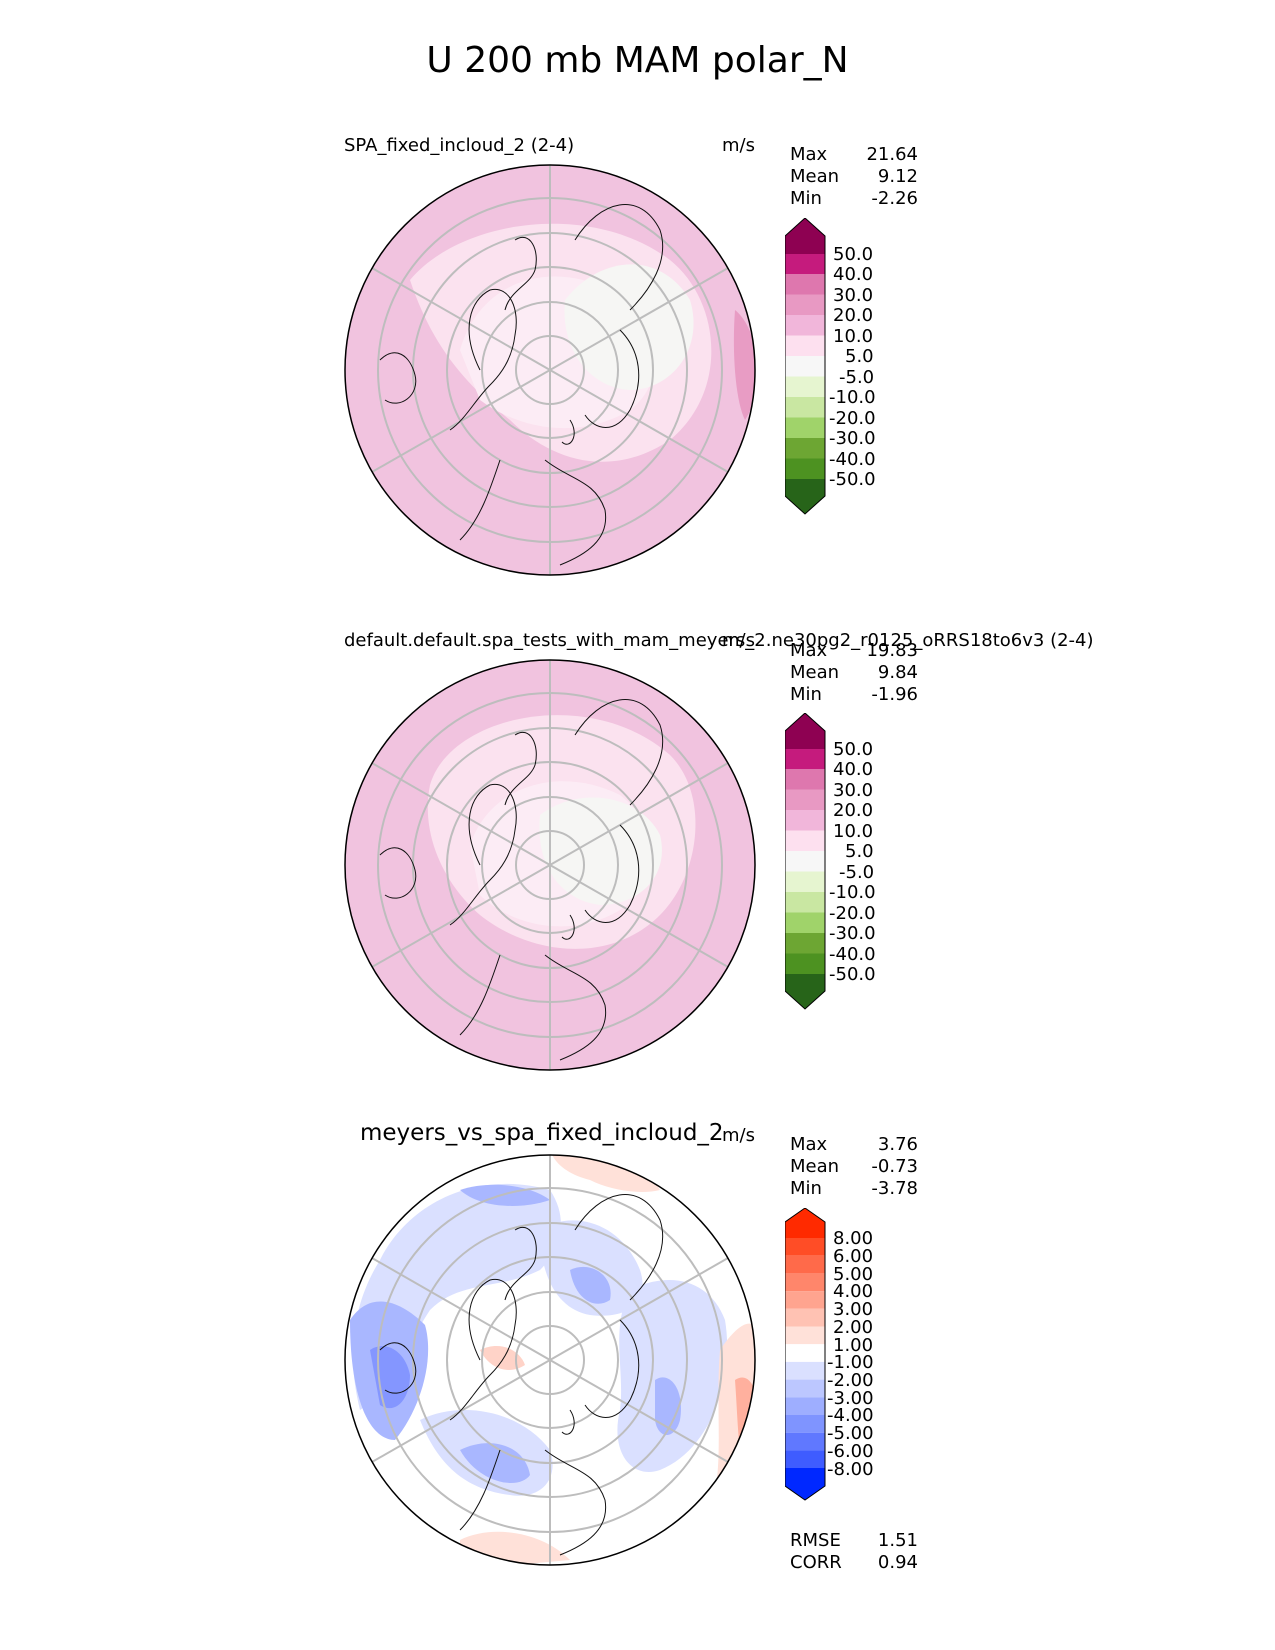 This screenshot has height=1650, width=1275. Describe the element at coordinates (894, 198) in the screenshot. I see `stat-value: -2.26` at that location.